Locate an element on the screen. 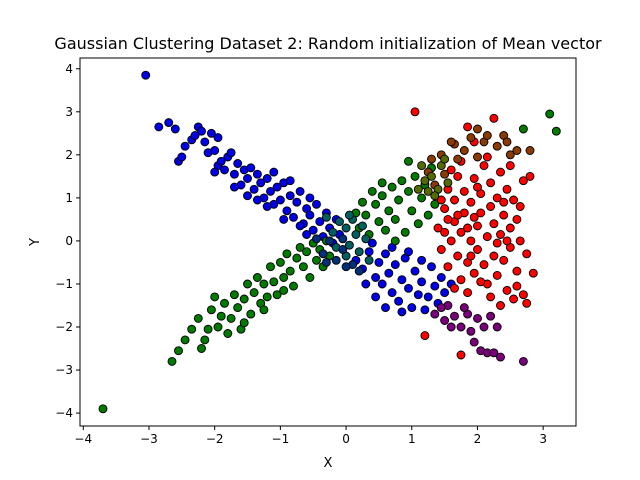 This screenshot has height=480, width=640. x-axis-label: X is located at coordinates (328, 463).